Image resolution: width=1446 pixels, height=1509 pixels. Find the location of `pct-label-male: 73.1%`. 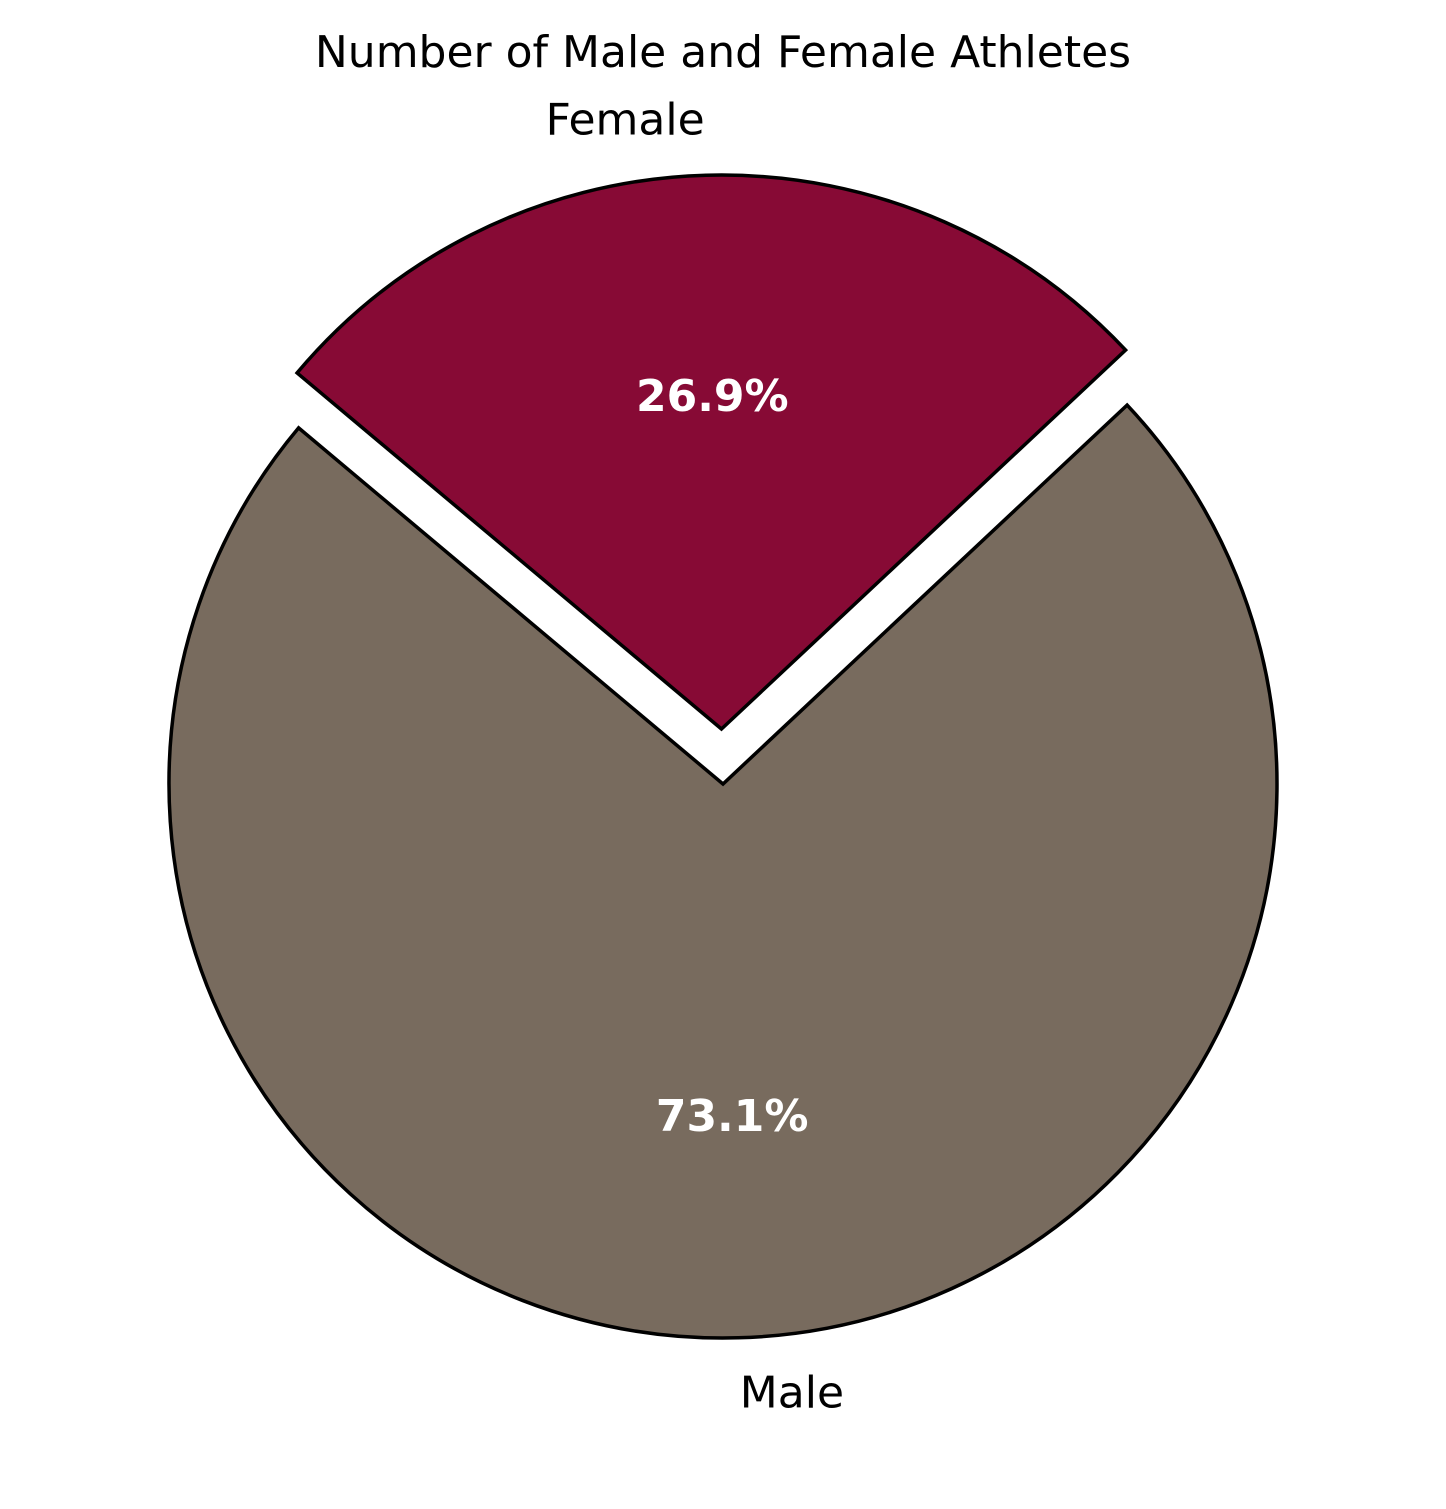

pct-label-male: 73.1% is located at coordinates (732, 1116).